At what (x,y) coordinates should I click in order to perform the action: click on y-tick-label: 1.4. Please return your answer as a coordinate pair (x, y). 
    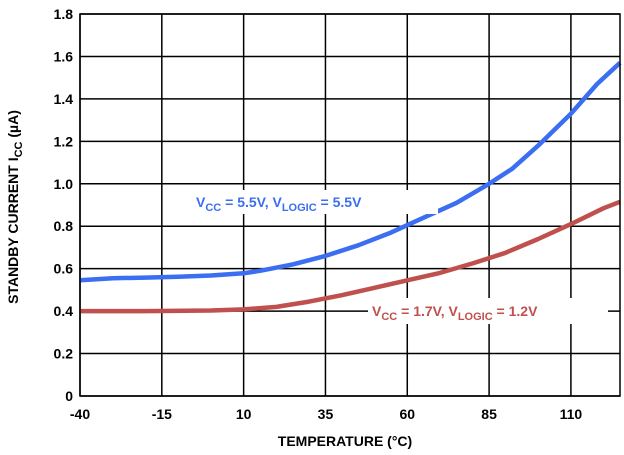
    Looking at the image, I should click on (64, 99).